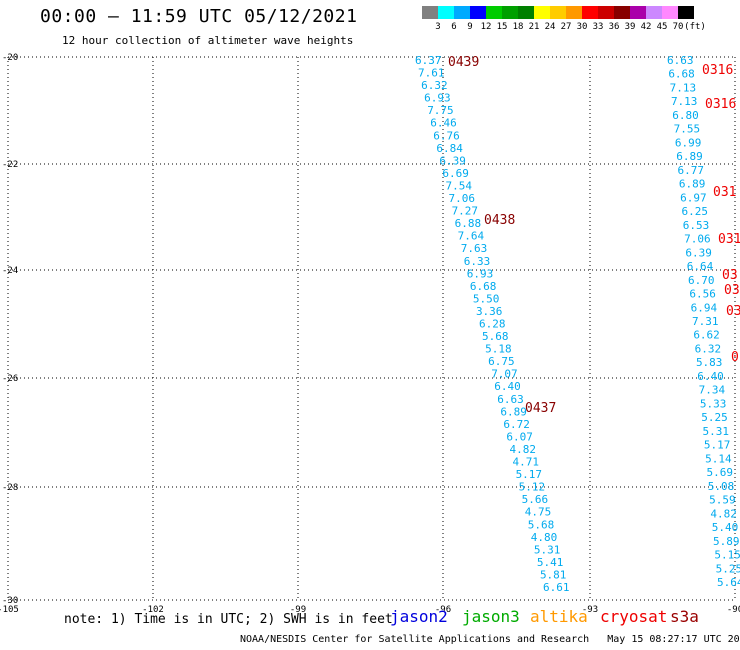 Image resolution: width=740 pixels, height=650 pixels. I want to click on wave-height-value: 6.97, so click(693, 197).